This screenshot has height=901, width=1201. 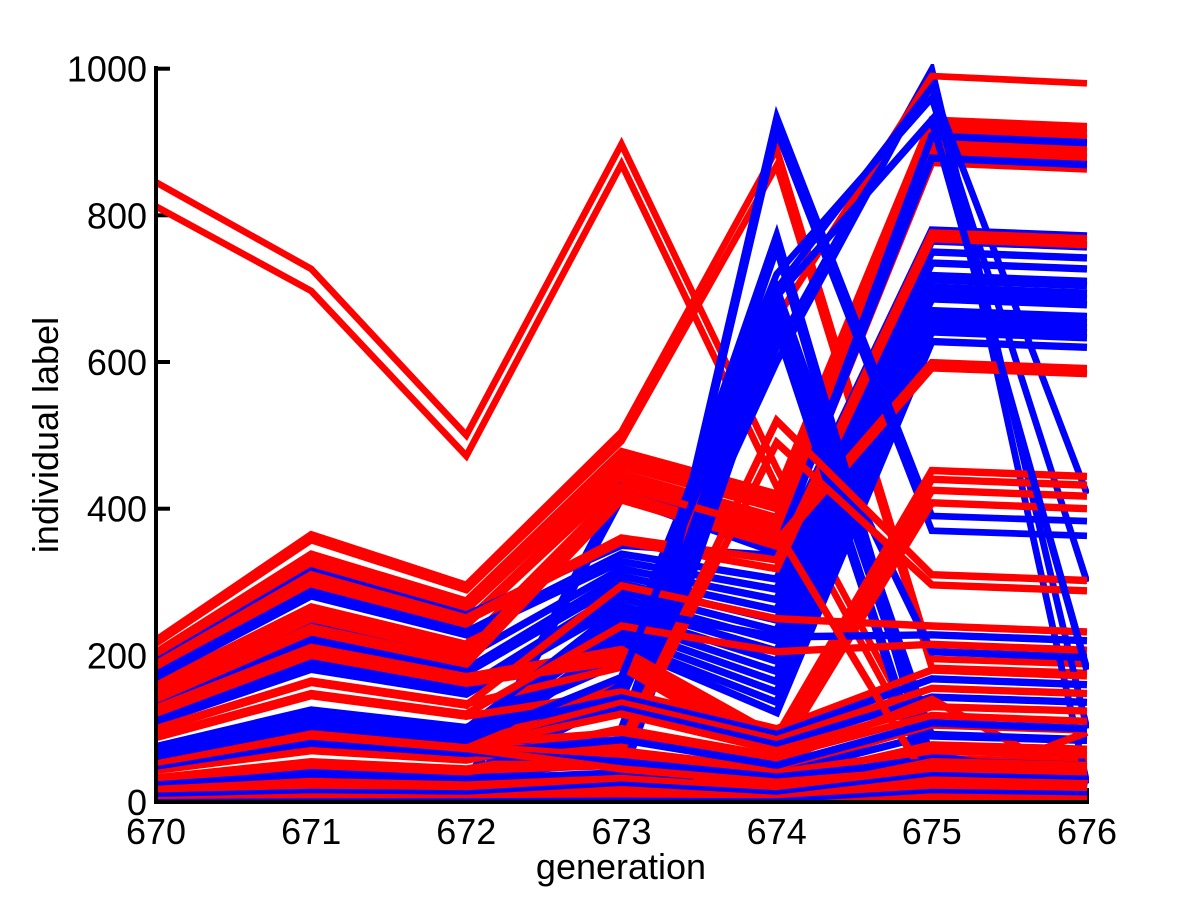 I want to click on svg-text: 672, so click(x=466, y=831).